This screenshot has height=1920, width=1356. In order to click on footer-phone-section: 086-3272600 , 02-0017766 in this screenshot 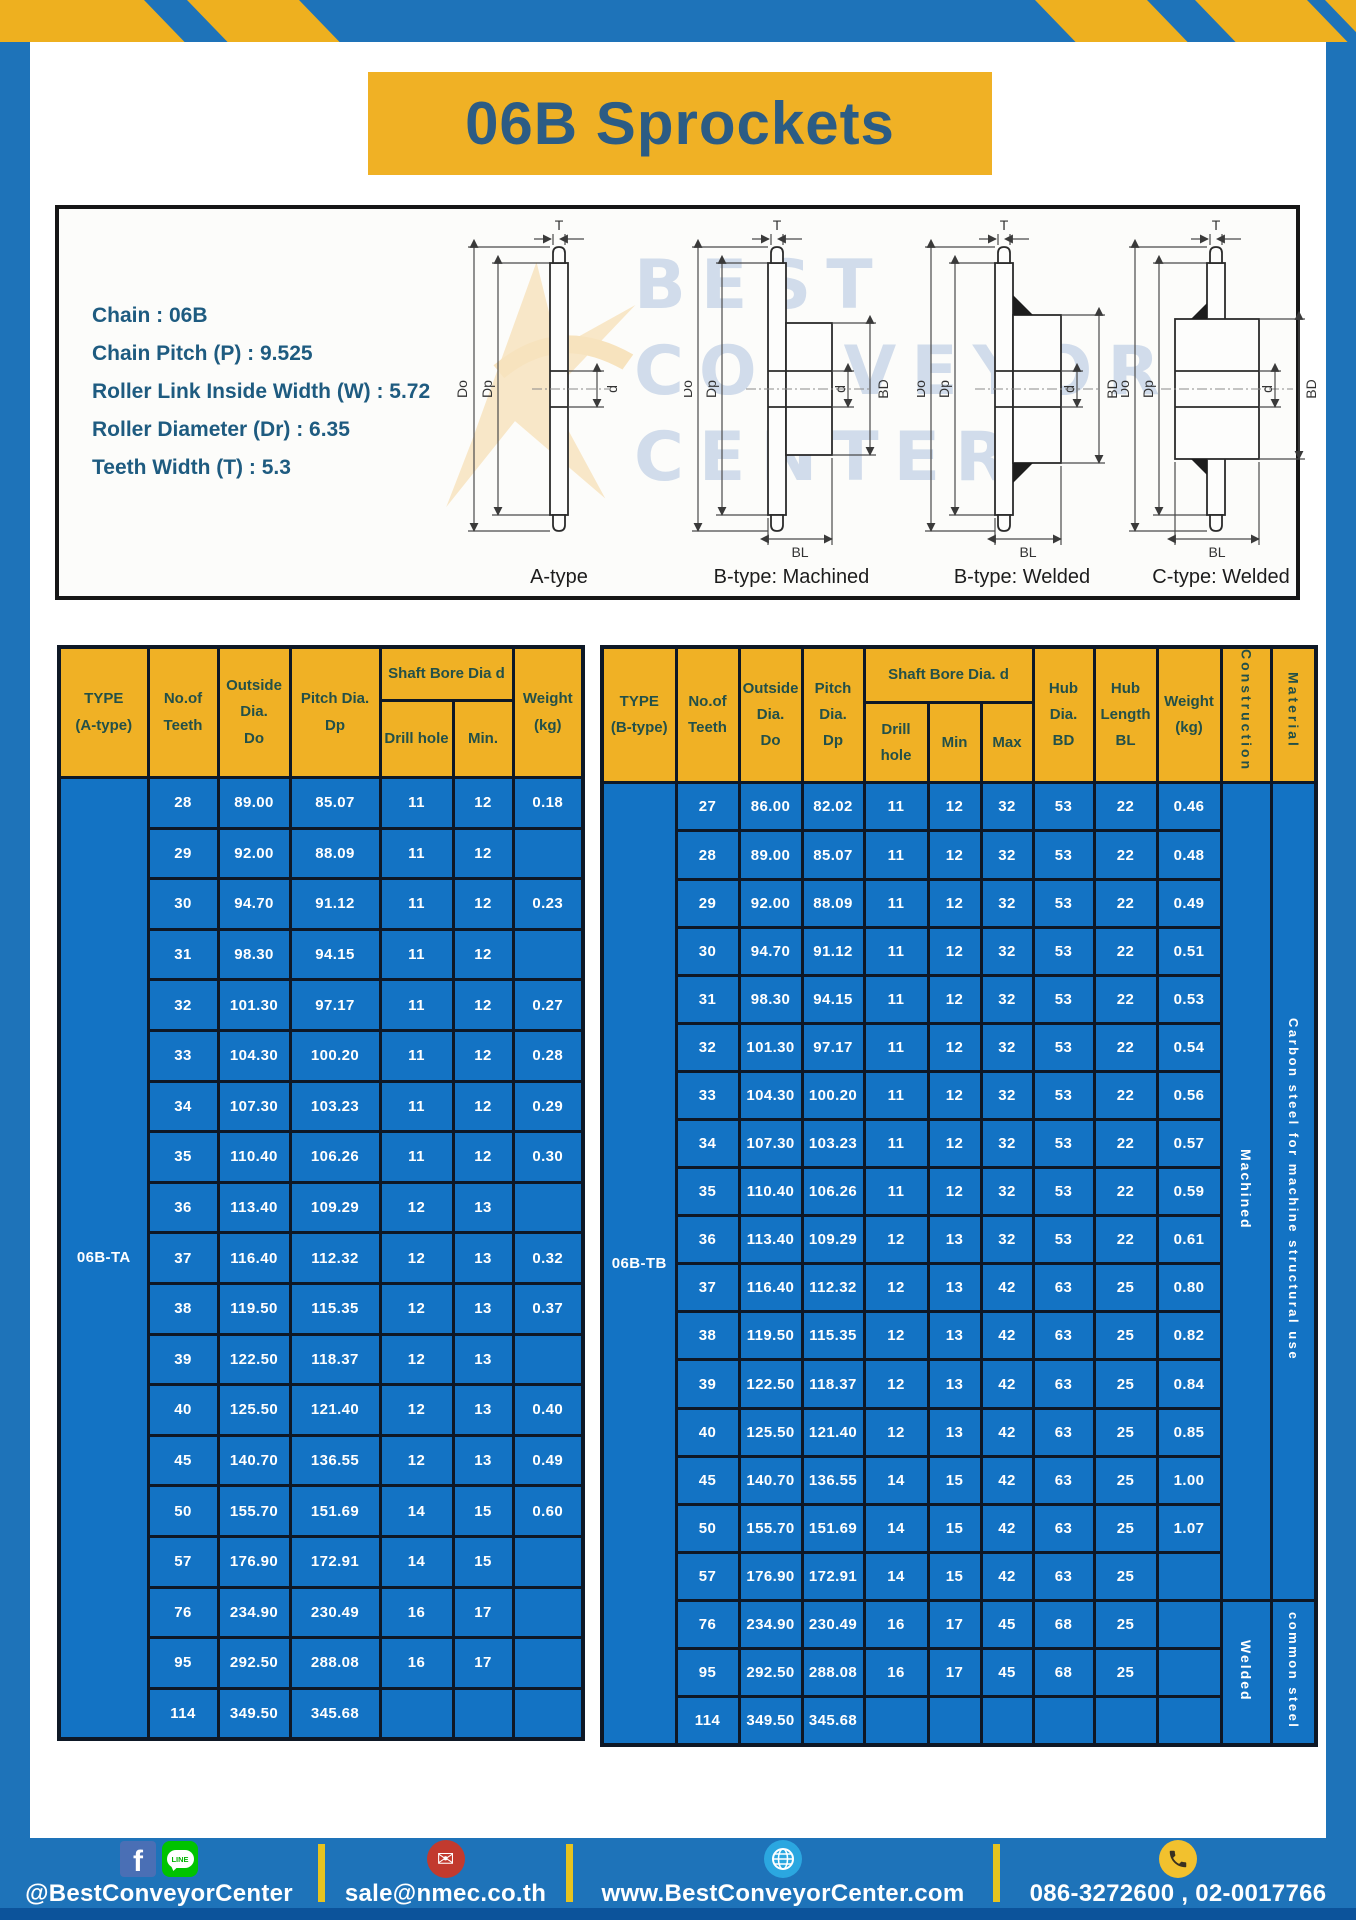, I will do `click(1178, 1873)`.